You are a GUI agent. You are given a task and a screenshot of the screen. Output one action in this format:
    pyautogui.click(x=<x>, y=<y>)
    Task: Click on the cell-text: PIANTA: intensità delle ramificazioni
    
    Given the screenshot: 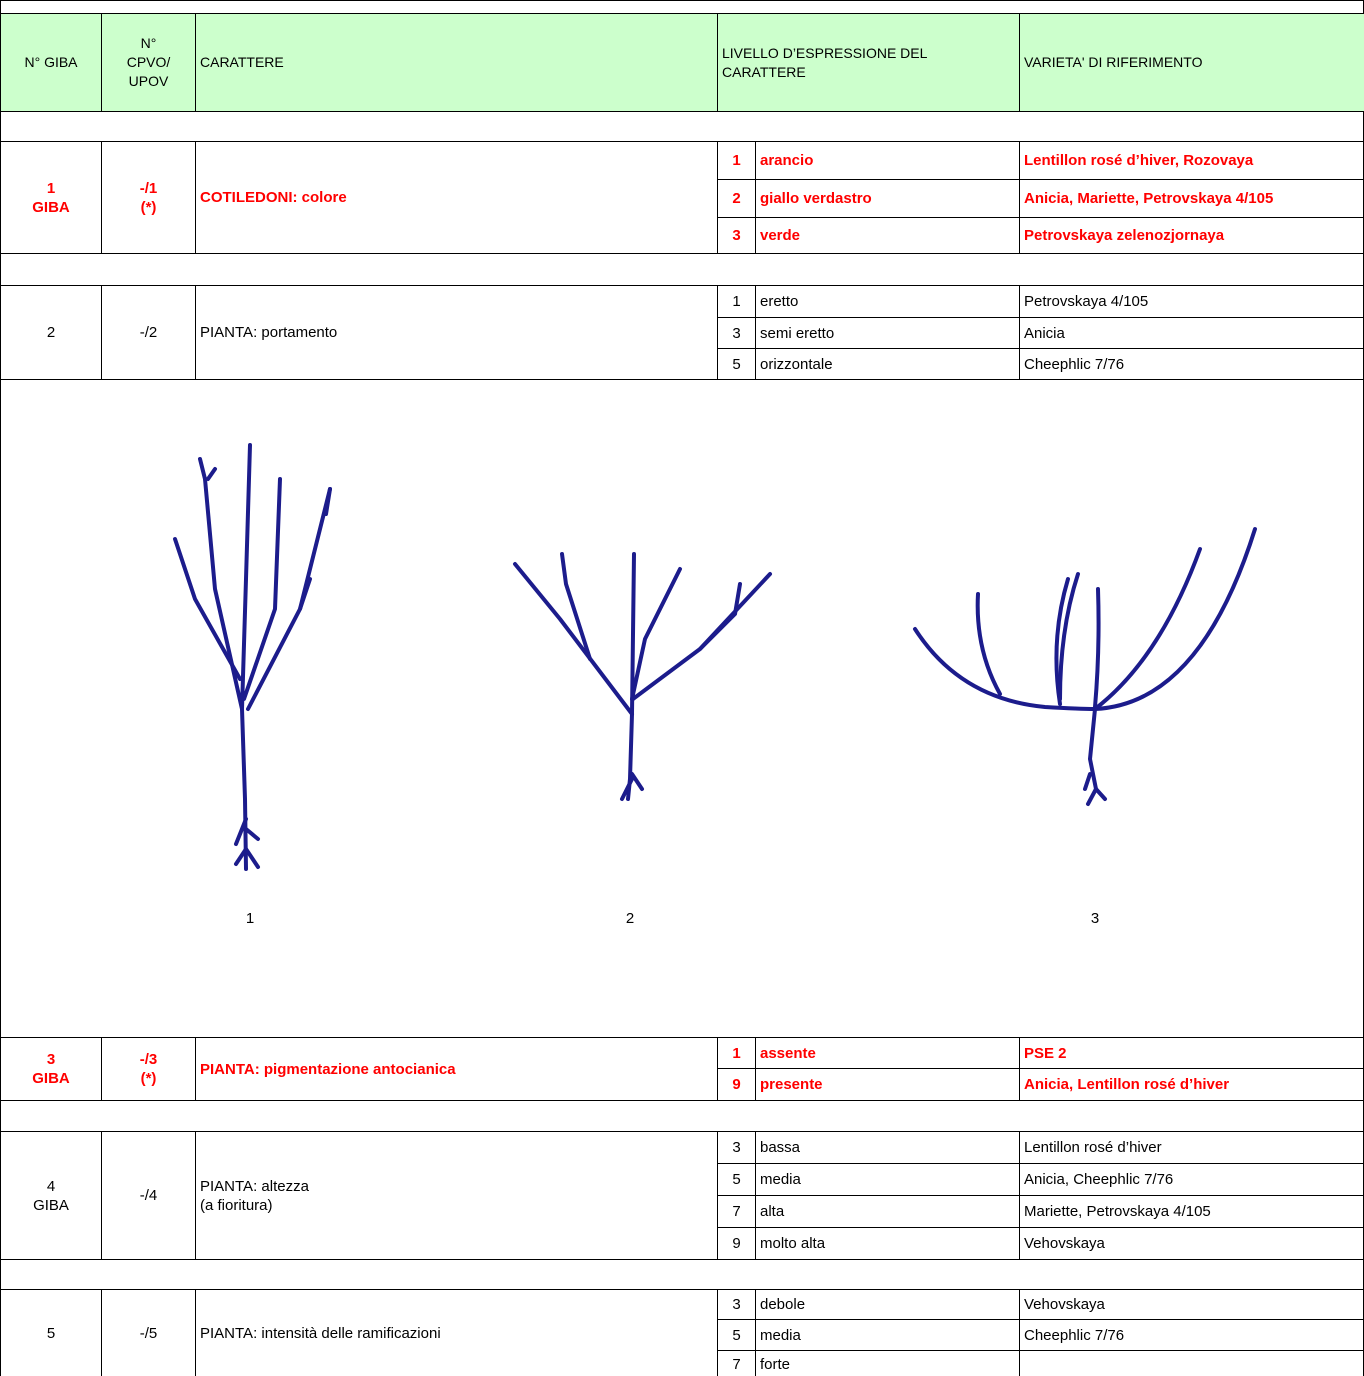 What is the action you would take?
    pyautogui.click(x=320, y=1333)
    